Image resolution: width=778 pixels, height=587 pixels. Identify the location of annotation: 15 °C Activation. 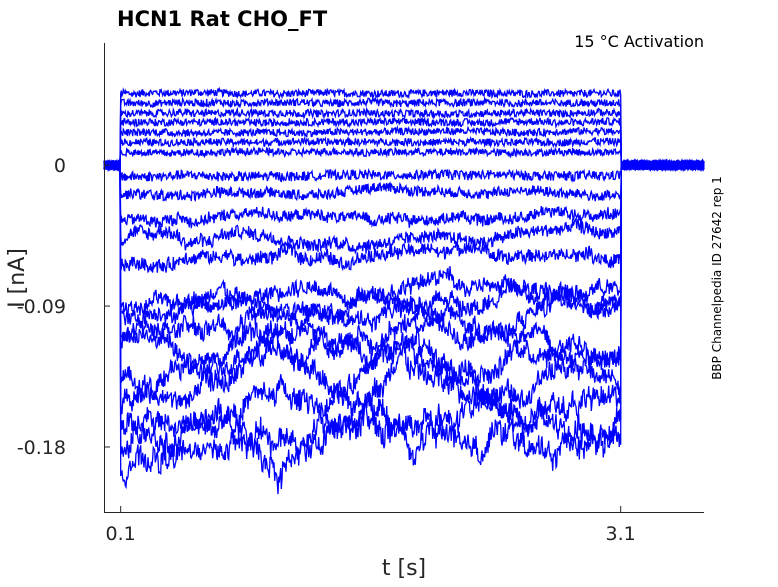
(639, 41).